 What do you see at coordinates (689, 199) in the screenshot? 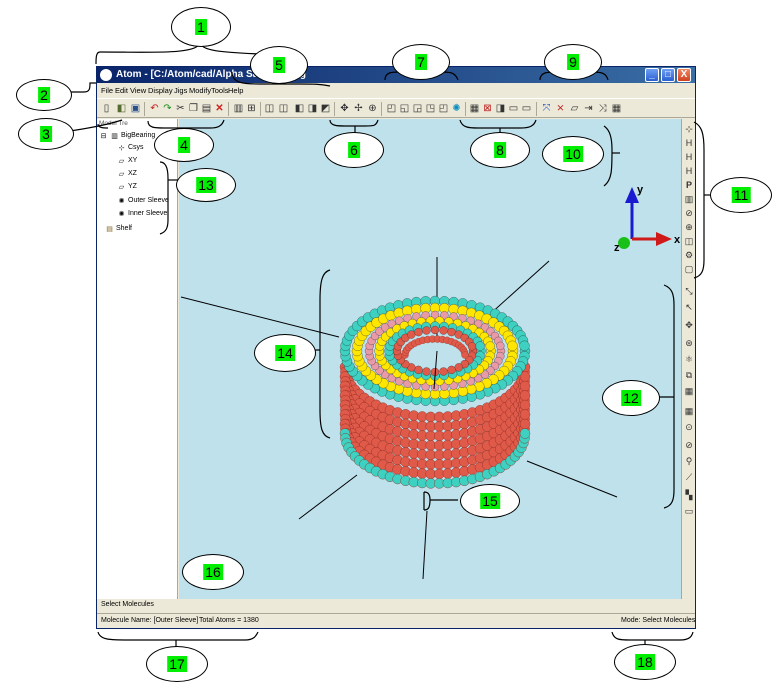
I see `cookie-icon: ▥` at bounding box center [689, 199].